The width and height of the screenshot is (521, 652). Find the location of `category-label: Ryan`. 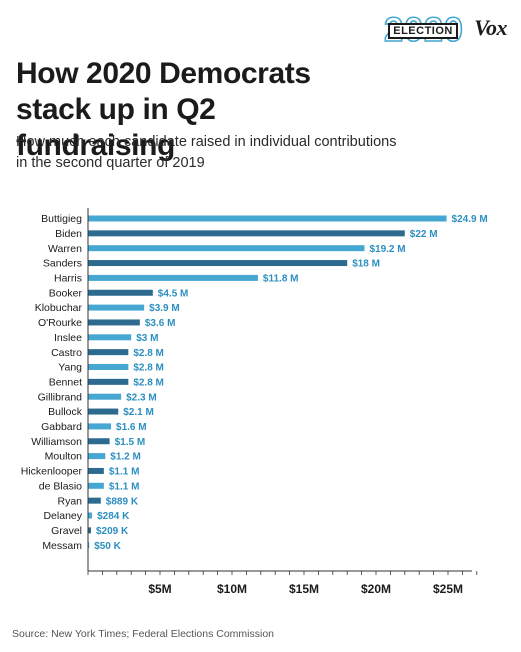

category-label: Ryan is located at coordinates (69, 501).